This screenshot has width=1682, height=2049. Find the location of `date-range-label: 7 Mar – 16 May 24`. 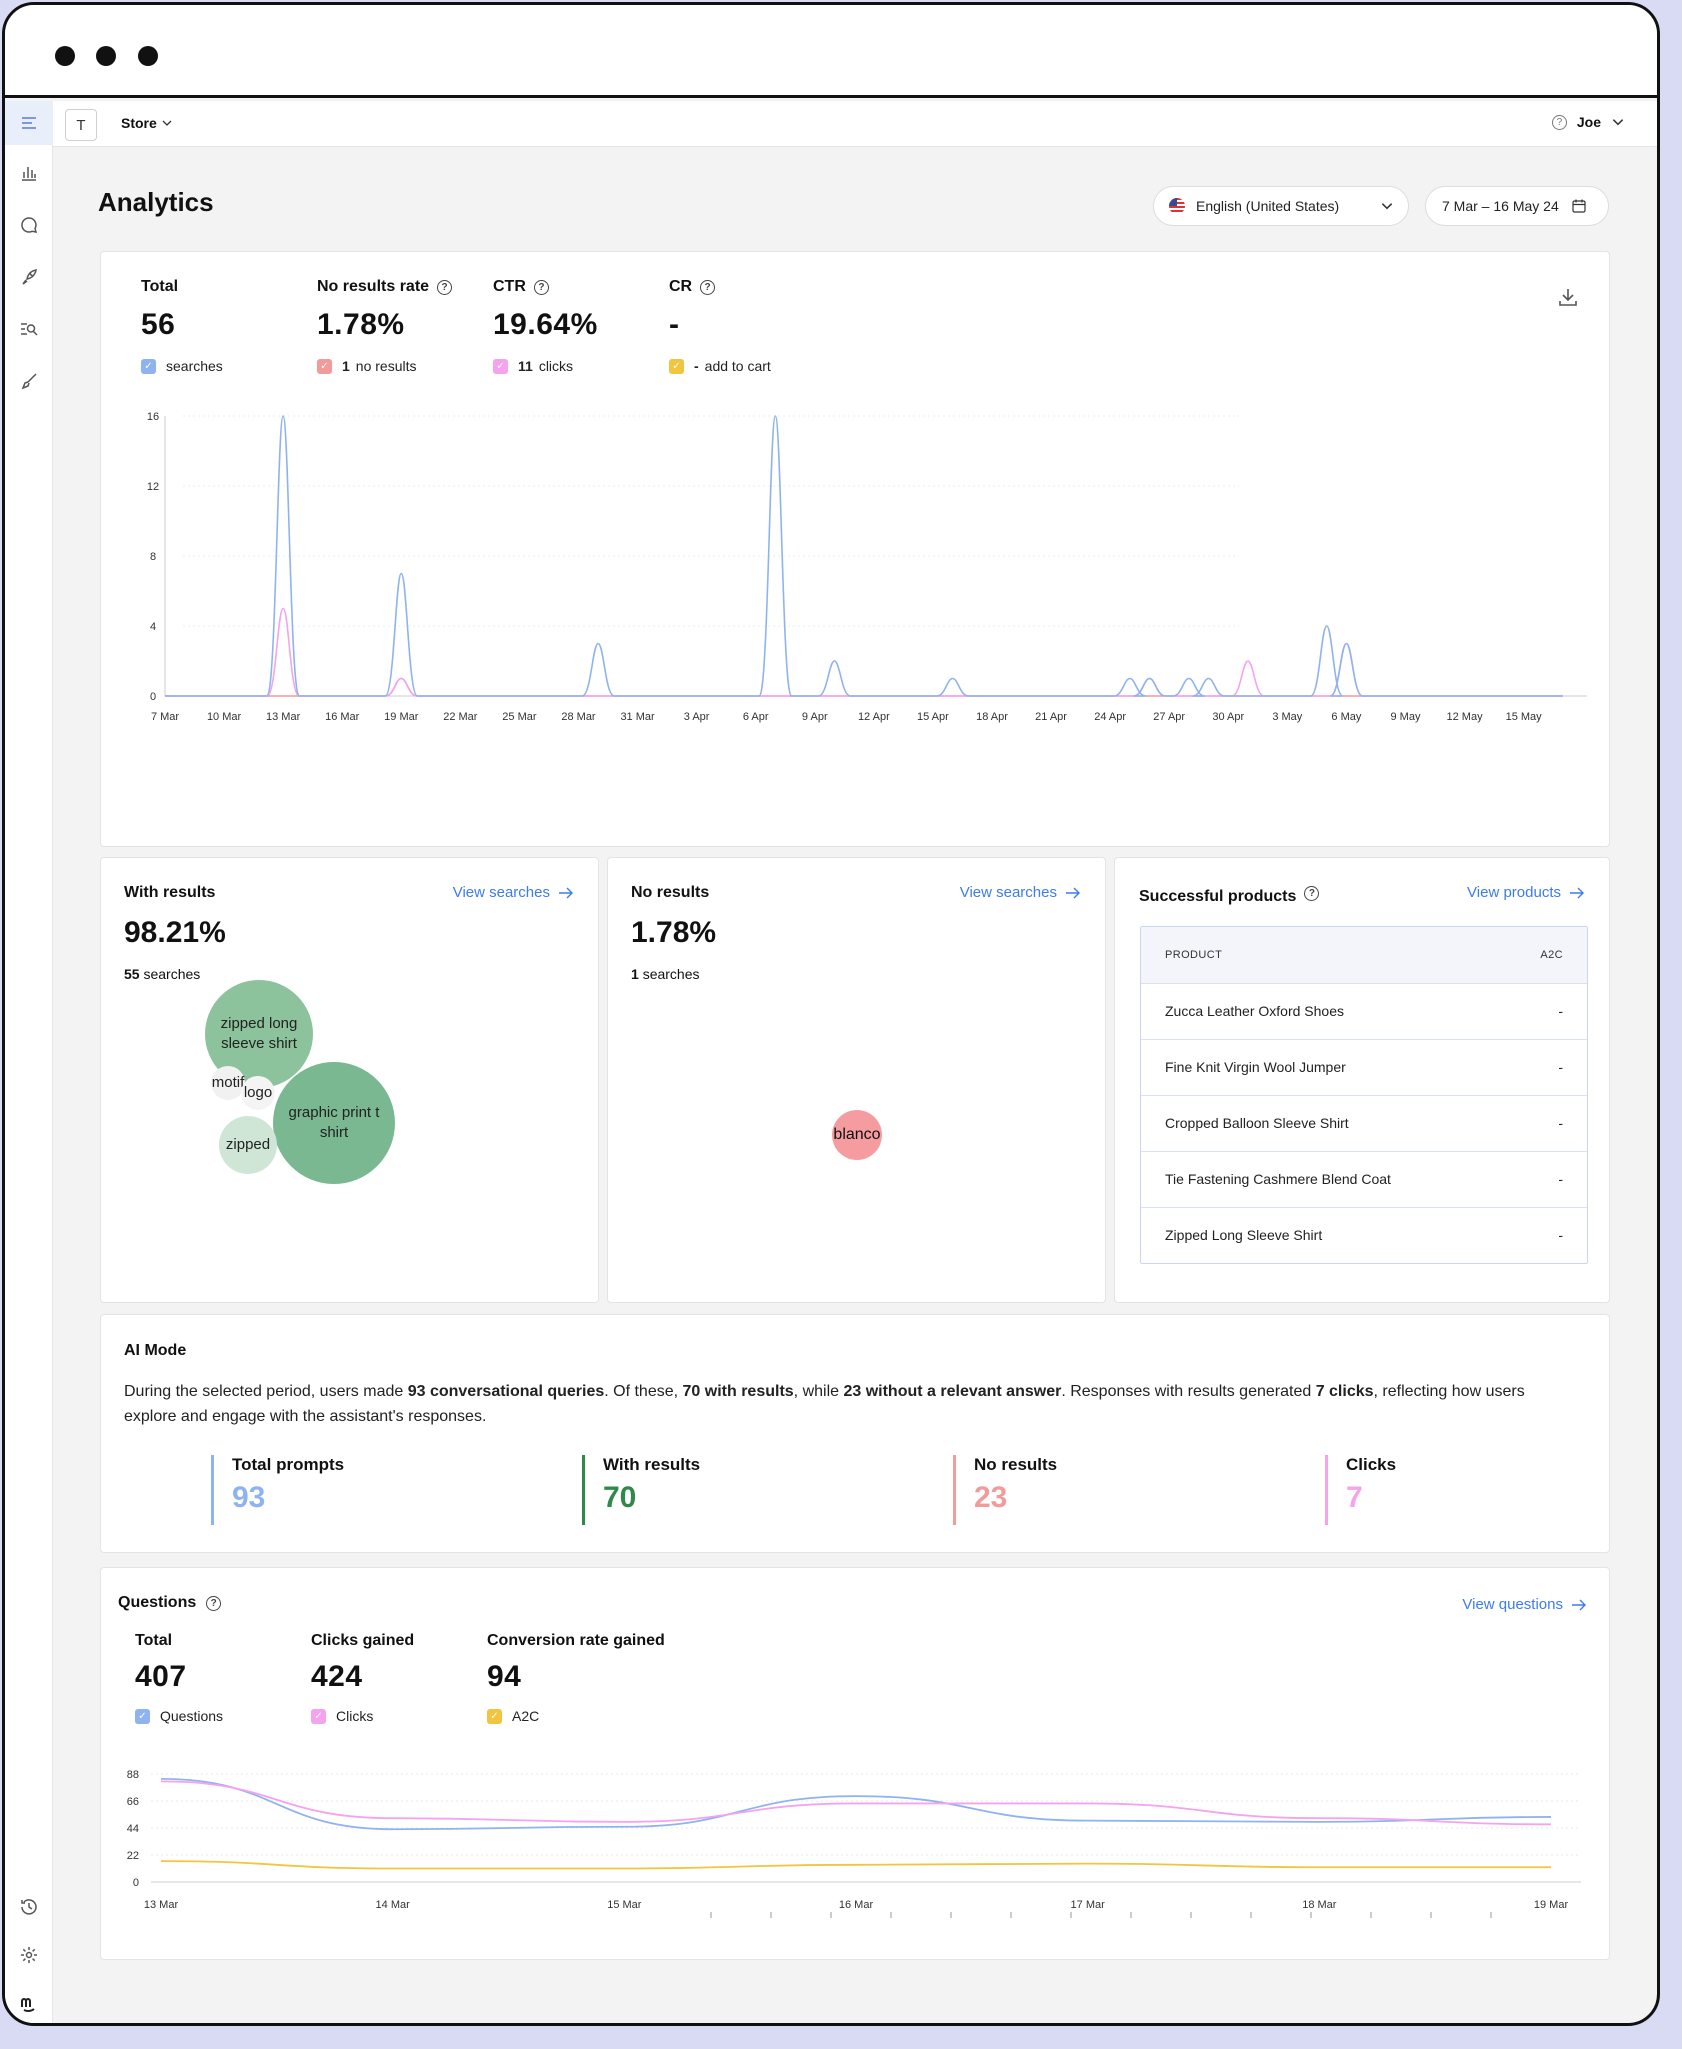

date-range-label: 7 Mar – 16 May 24 is located at coordinates (1500, 206).